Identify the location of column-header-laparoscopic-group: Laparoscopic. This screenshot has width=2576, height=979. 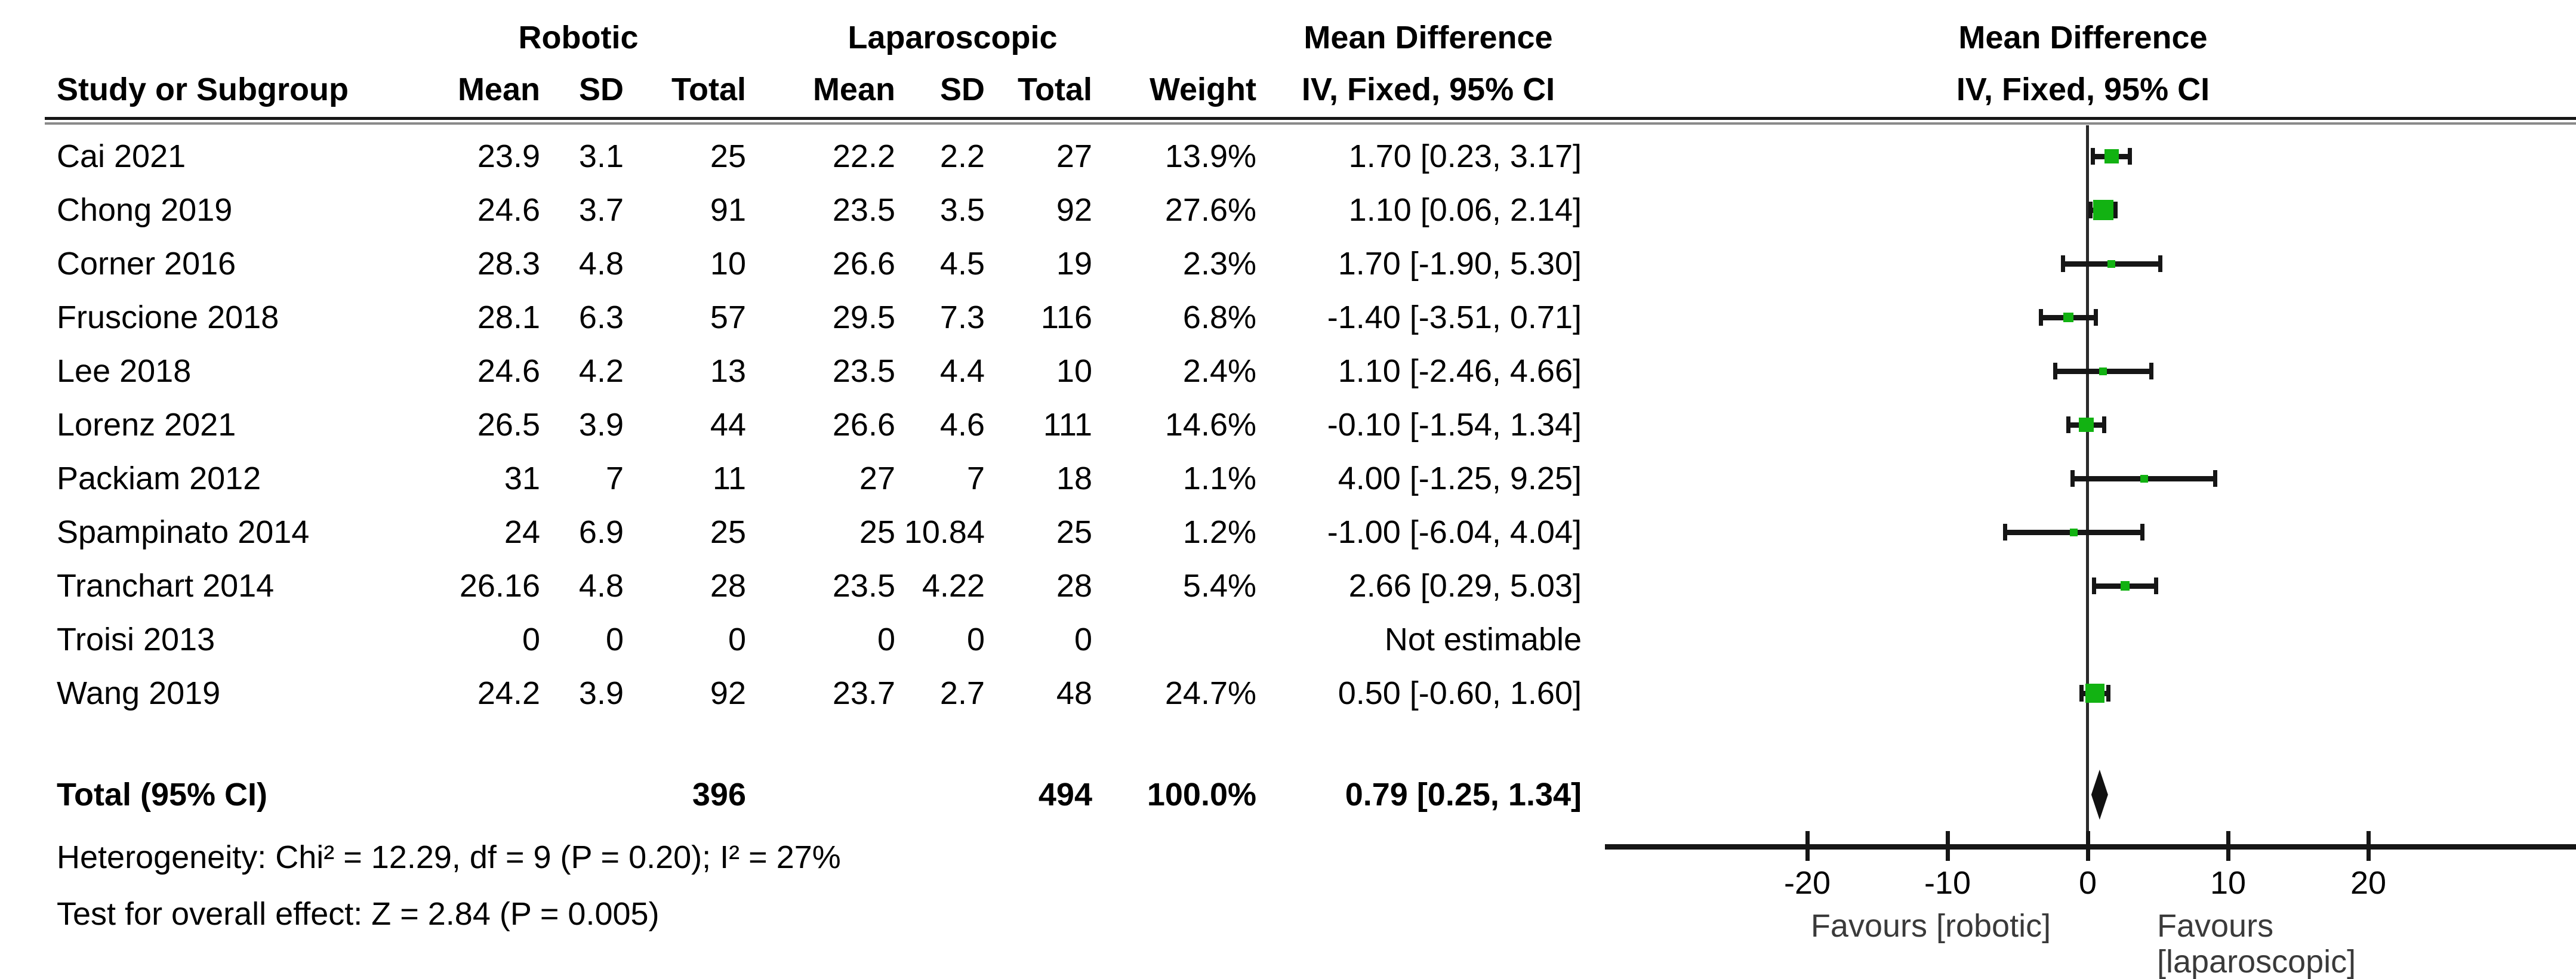
(953, 37).